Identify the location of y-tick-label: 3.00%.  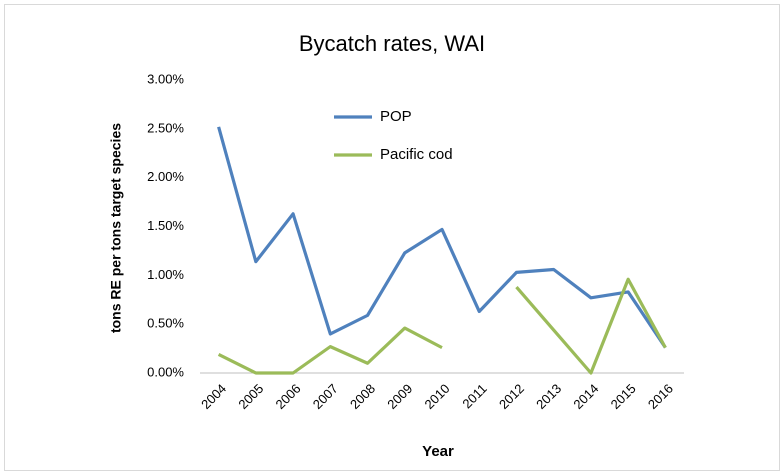
(165, 78).